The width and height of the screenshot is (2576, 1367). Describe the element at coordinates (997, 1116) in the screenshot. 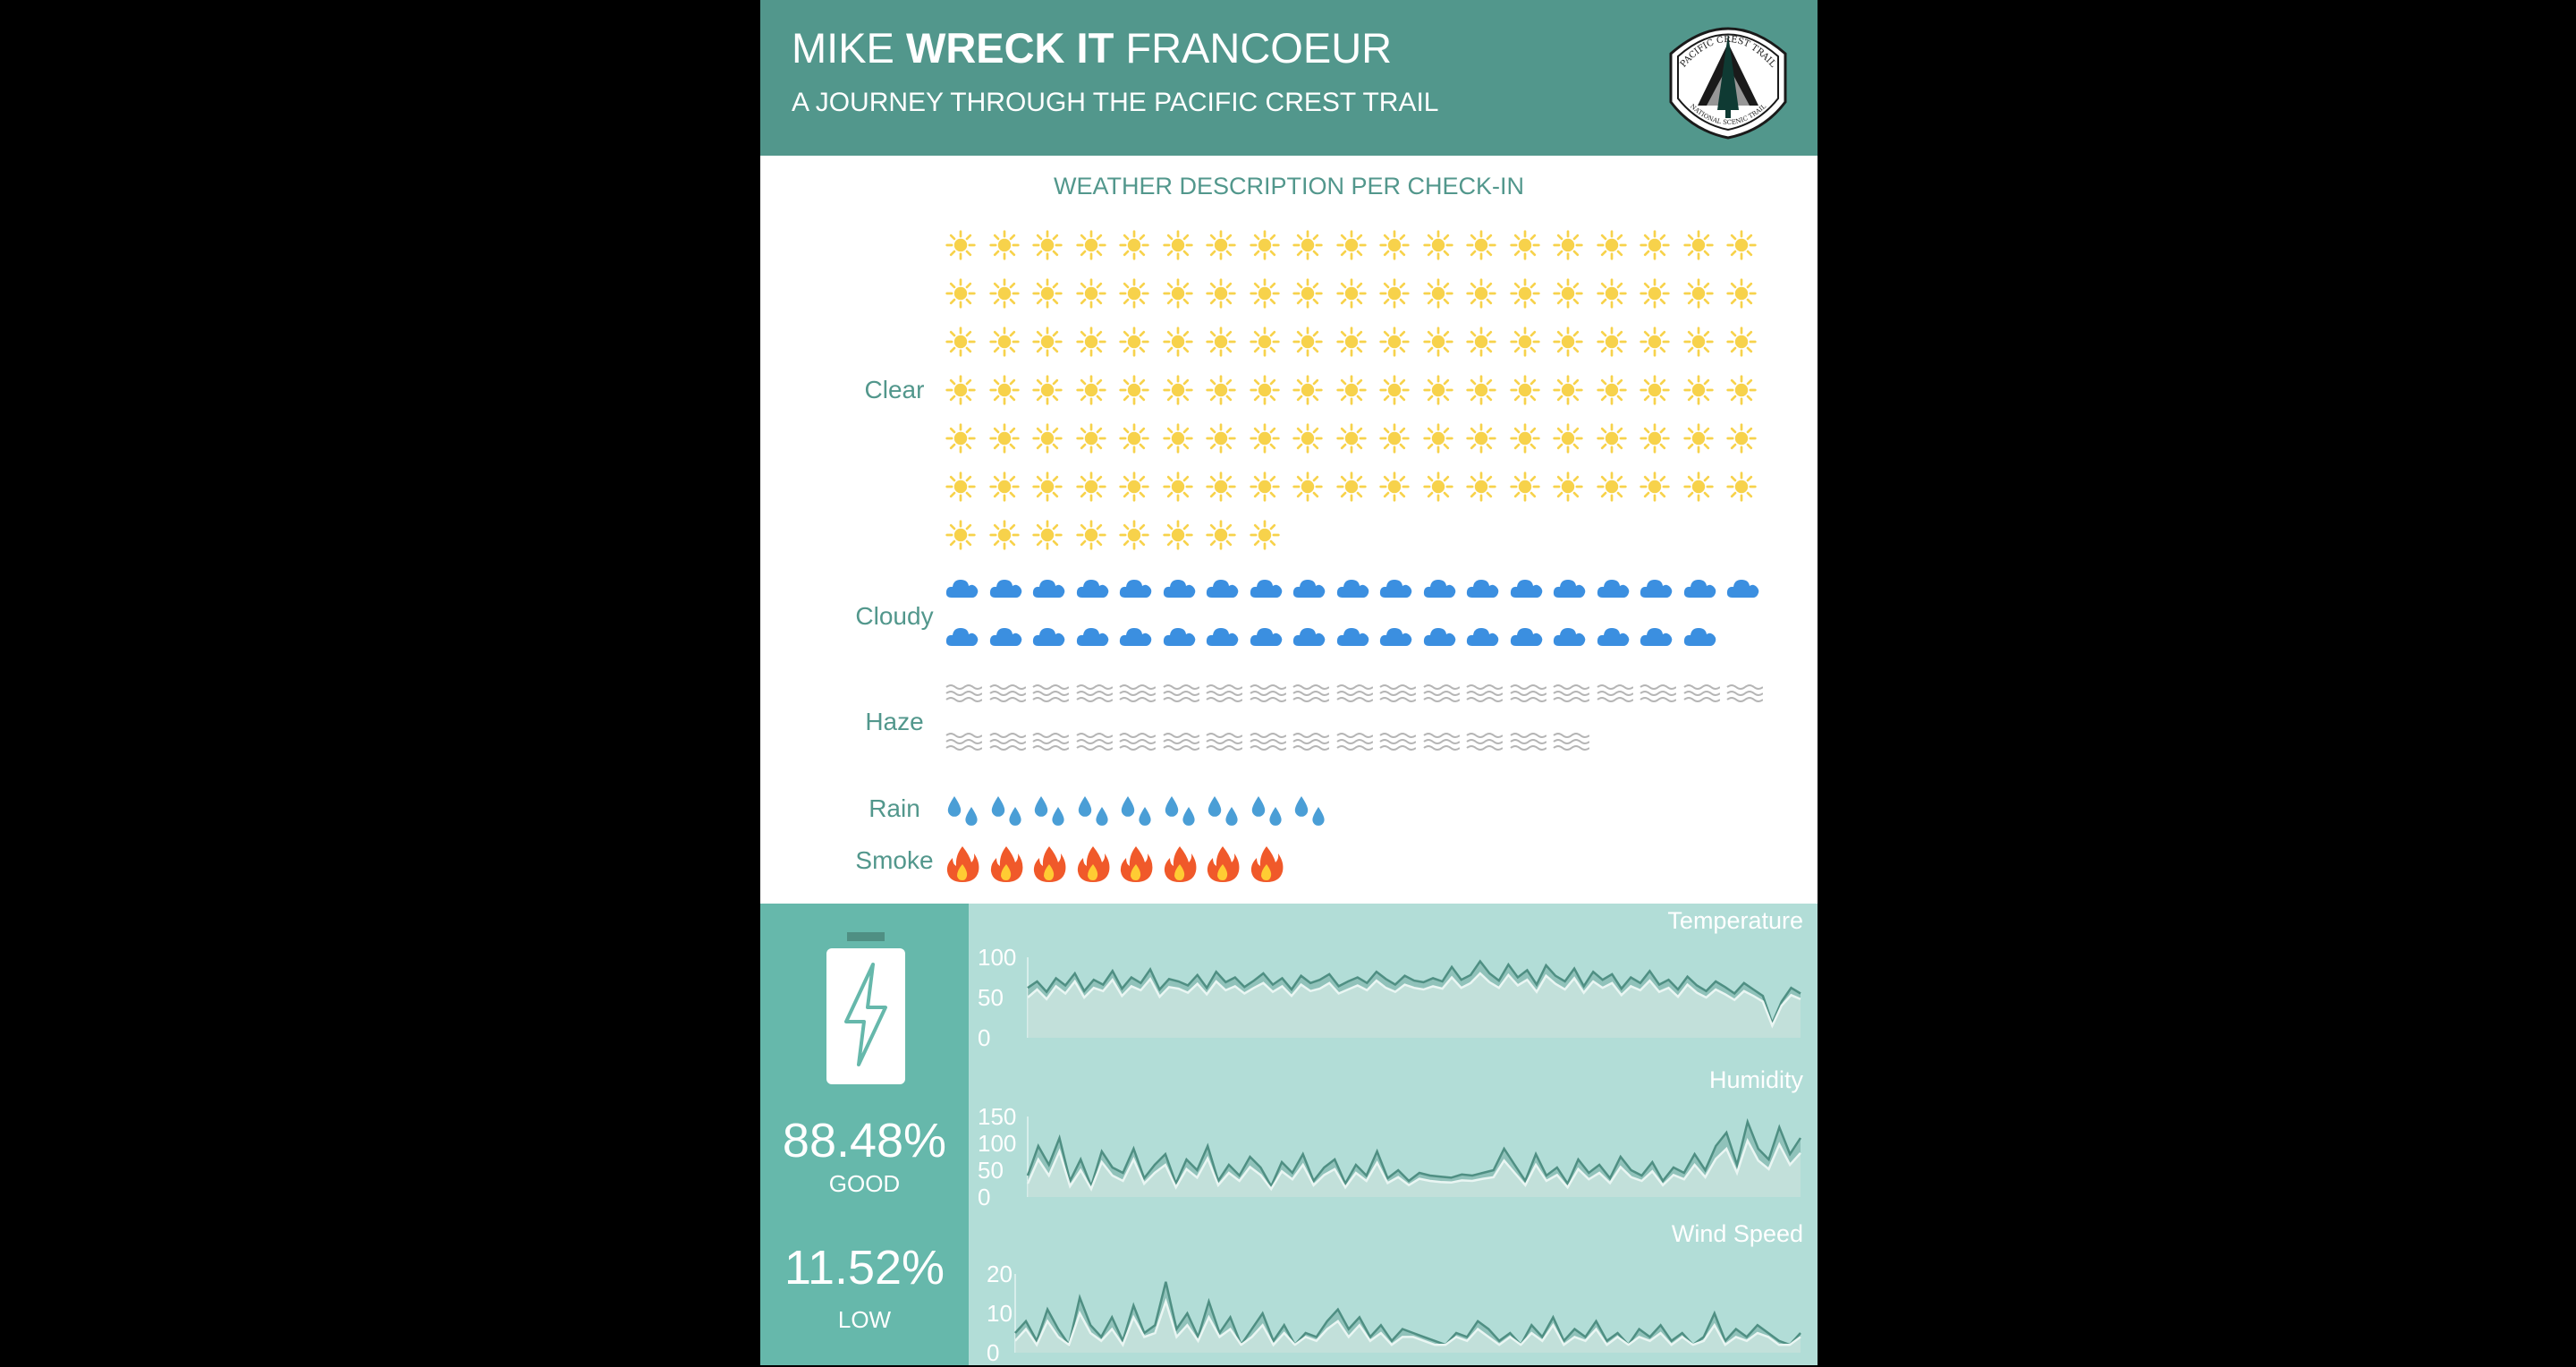

I see `y-tick-label: 150` at that location.